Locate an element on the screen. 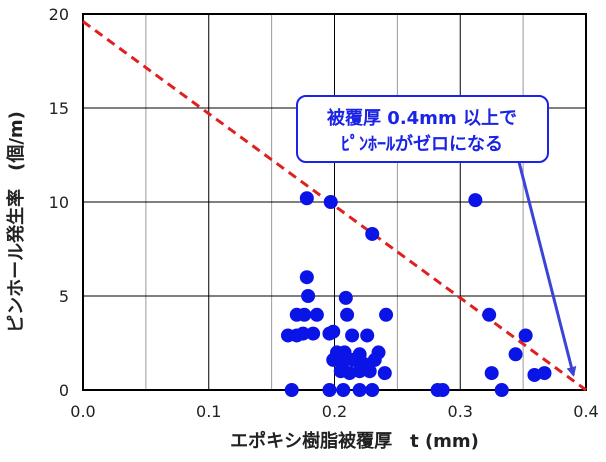 This screenshot has height=462, width=606. y-tick-label: 5 is located at coordinates (64, 296).